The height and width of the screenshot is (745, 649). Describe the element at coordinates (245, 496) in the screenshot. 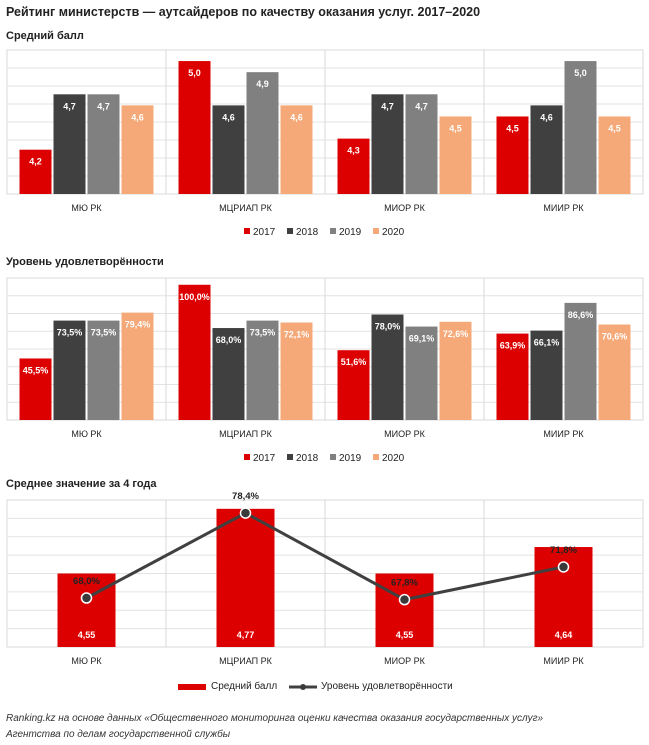

I see `data-label: 78,4%` at that location.